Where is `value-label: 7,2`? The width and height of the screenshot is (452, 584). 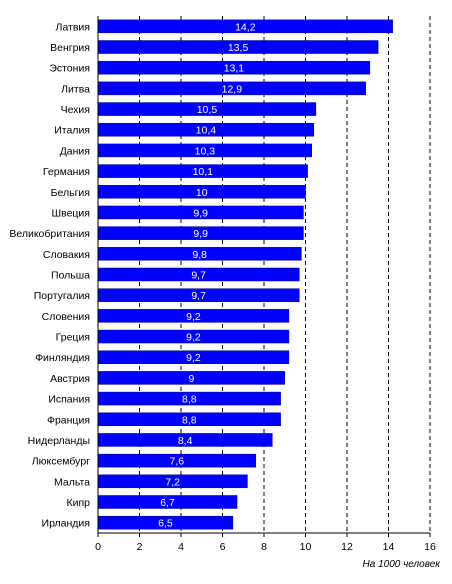 value-label: 7,2 is located at coordinates (172, 482).